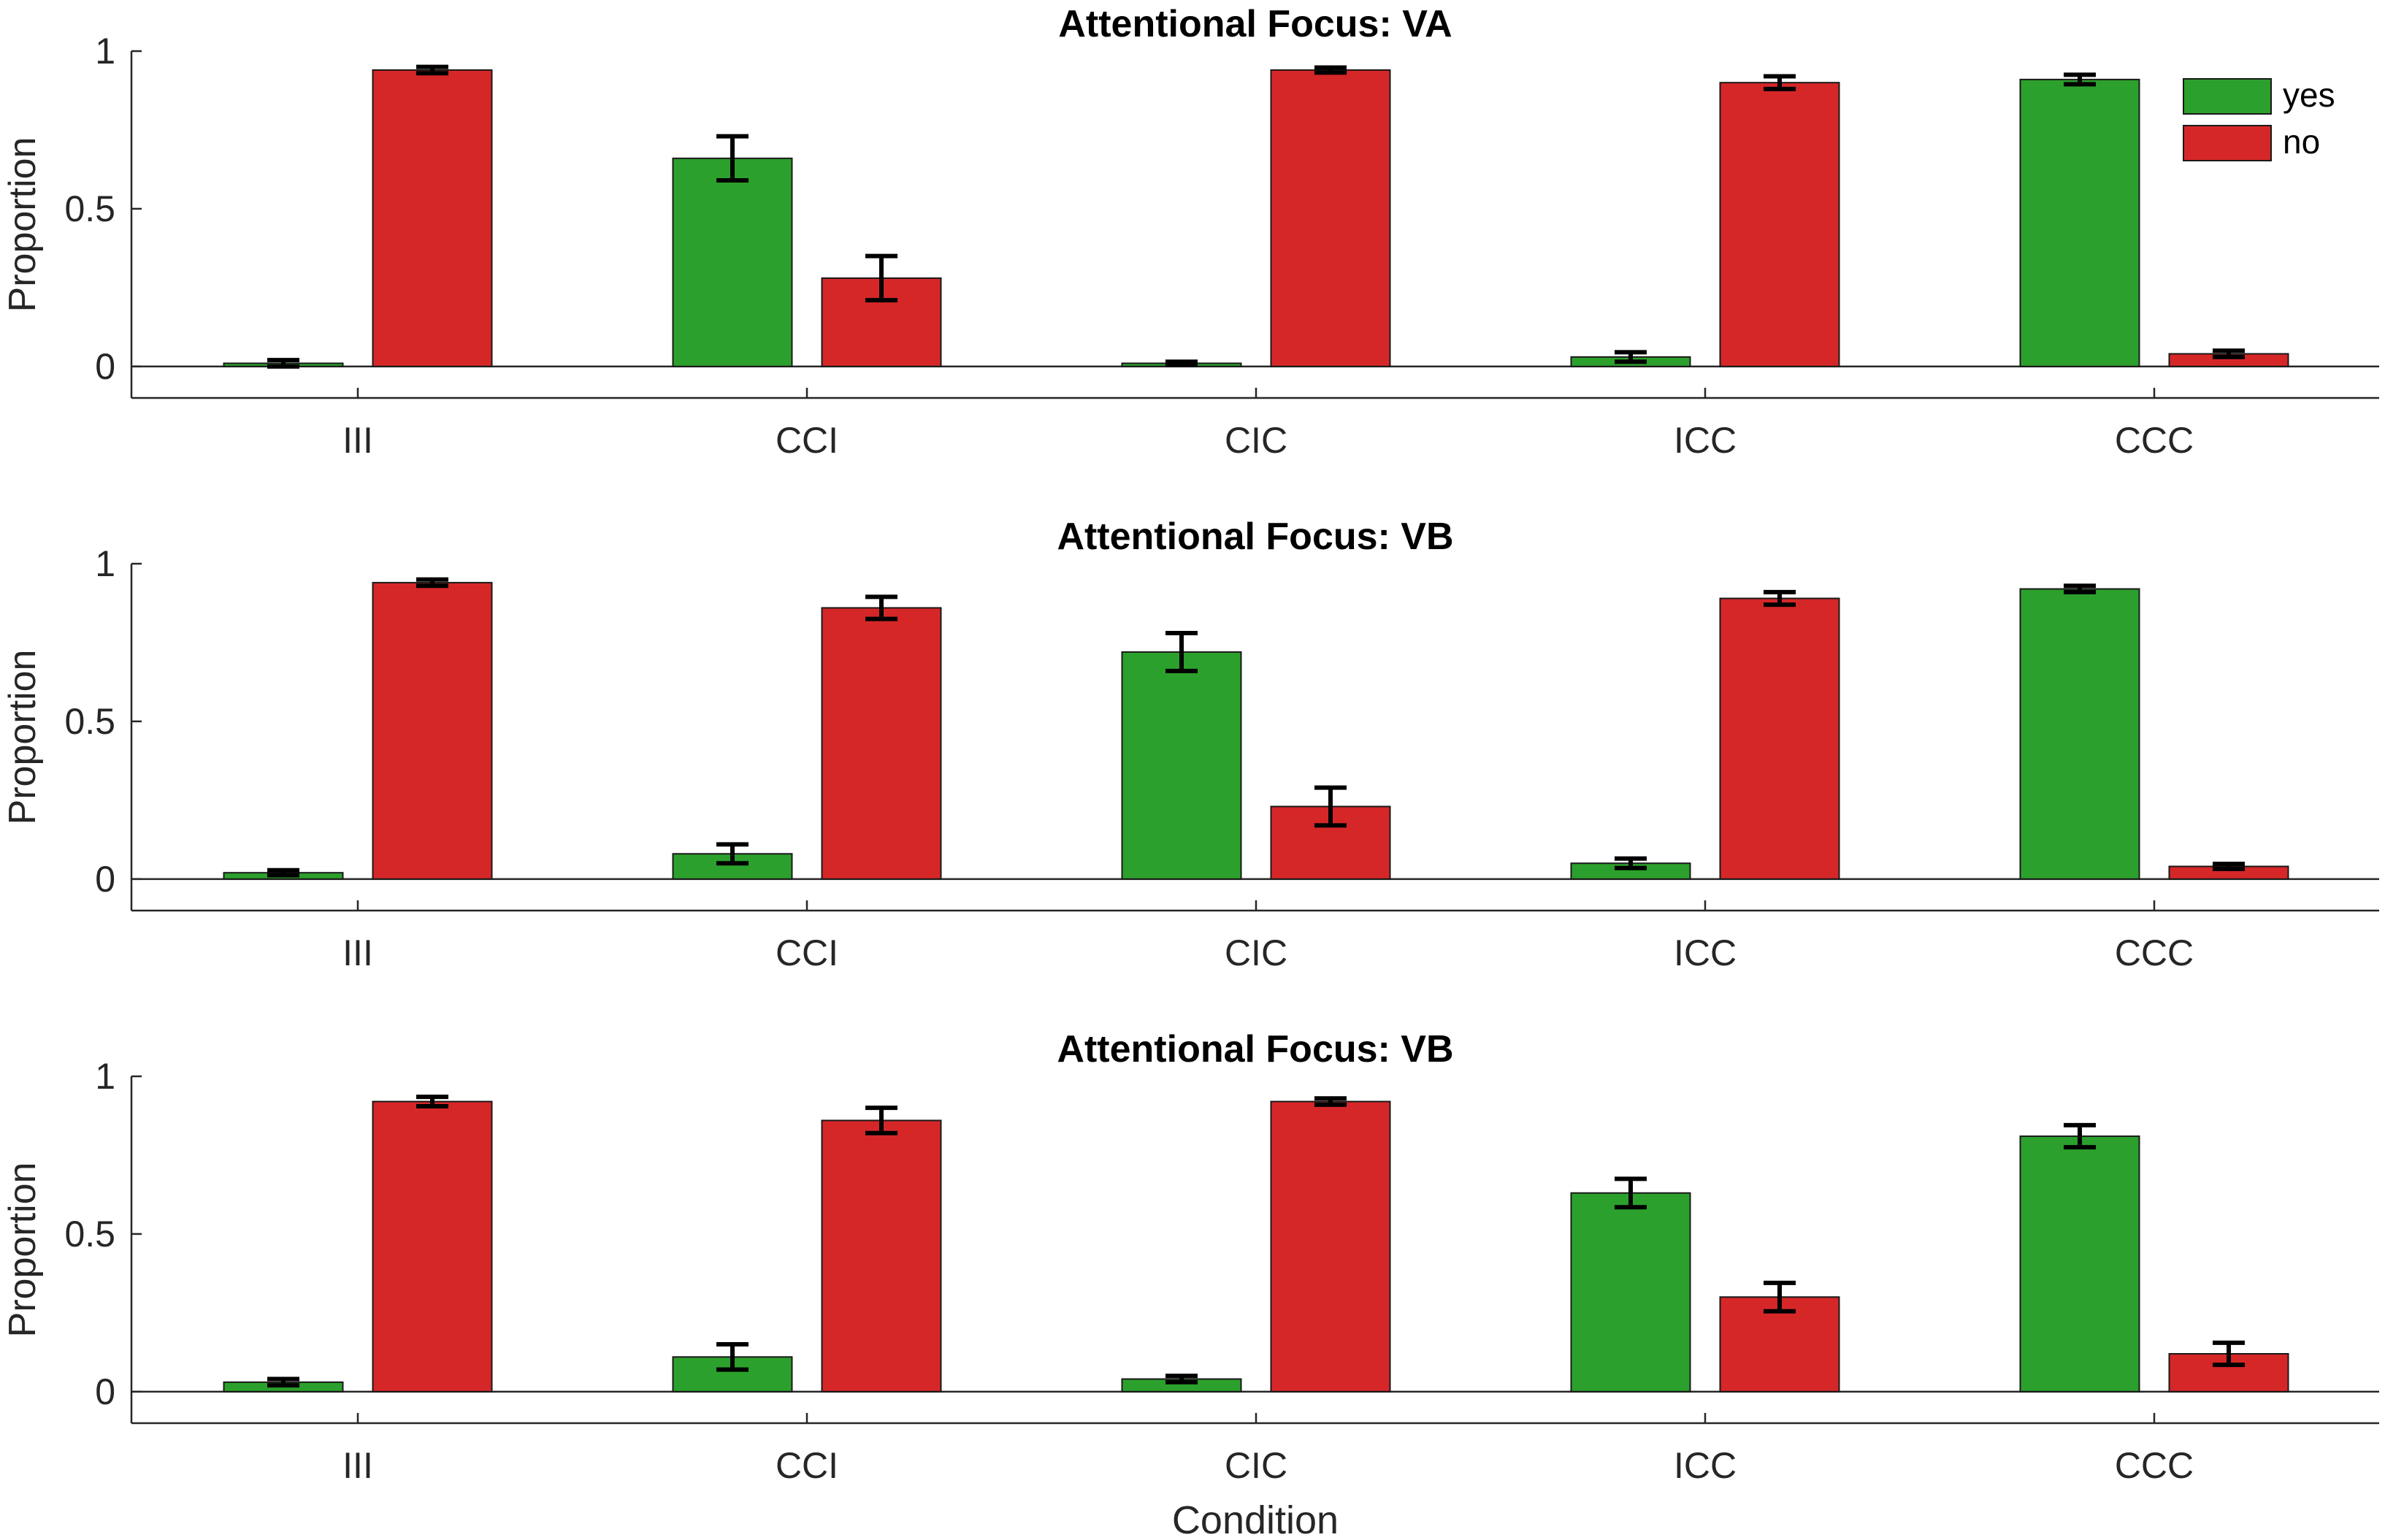 The image size is (2385, 1540). What do you see at coordinates (1181, 765) in the screenshot?
I see `bar-yes-CIC` at bounding box center [1181, 765].